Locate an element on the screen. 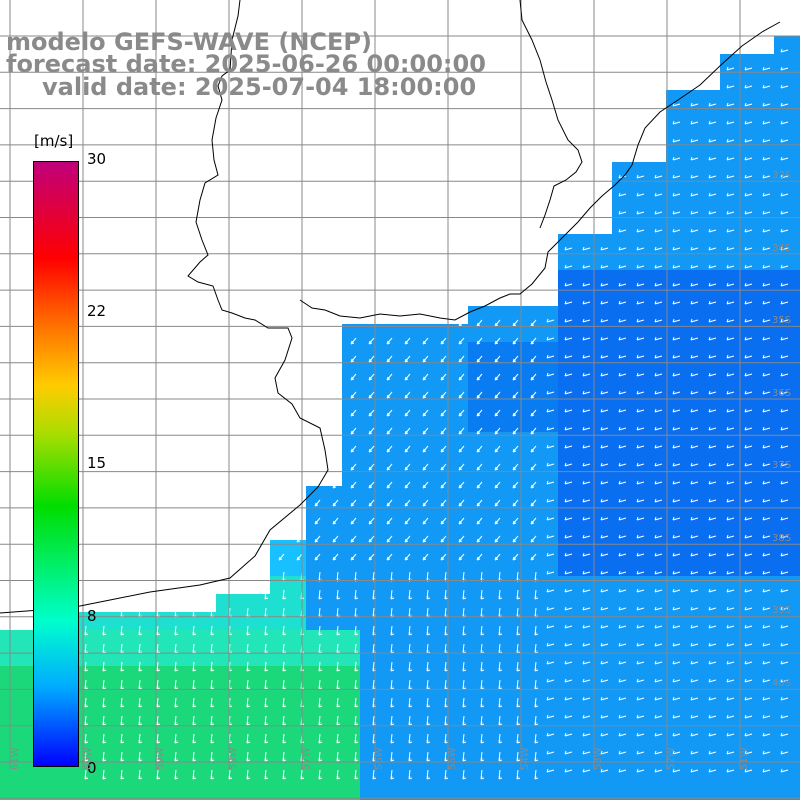 The height and width of the screenshot is (800, 800). lon-label: 51W is located at coordinates (744, 758).